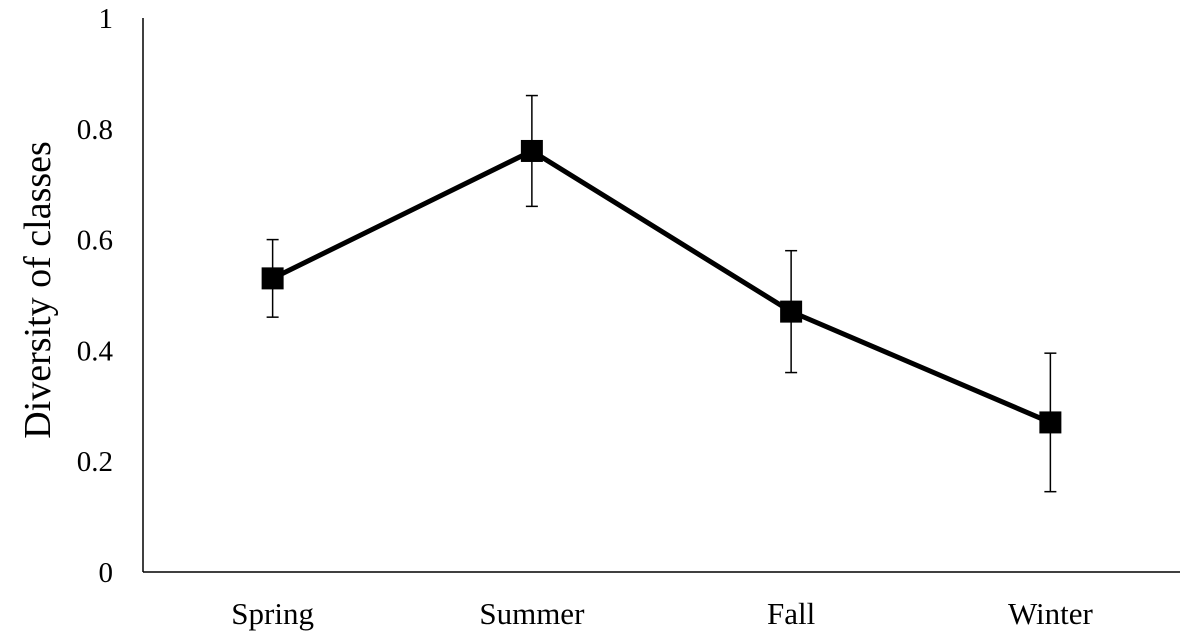  I want to click on y-tick-label: 0.6, so click(95, 241).